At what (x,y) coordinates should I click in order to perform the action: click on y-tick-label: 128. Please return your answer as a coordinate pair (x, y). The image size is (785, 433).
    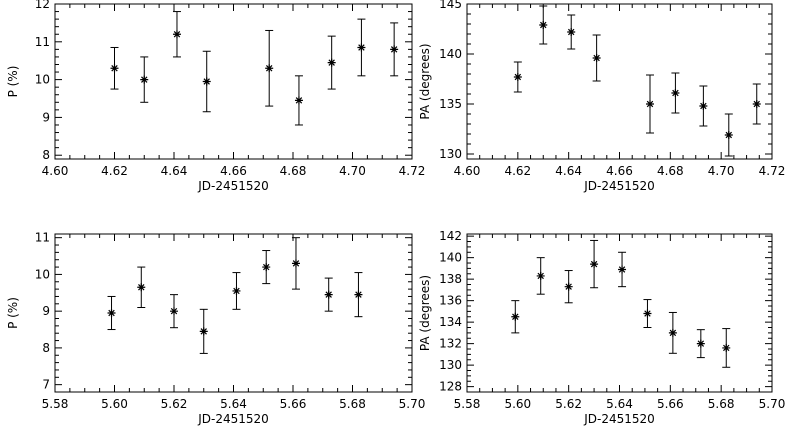
    Looking at the image, I should click on (450, 387).